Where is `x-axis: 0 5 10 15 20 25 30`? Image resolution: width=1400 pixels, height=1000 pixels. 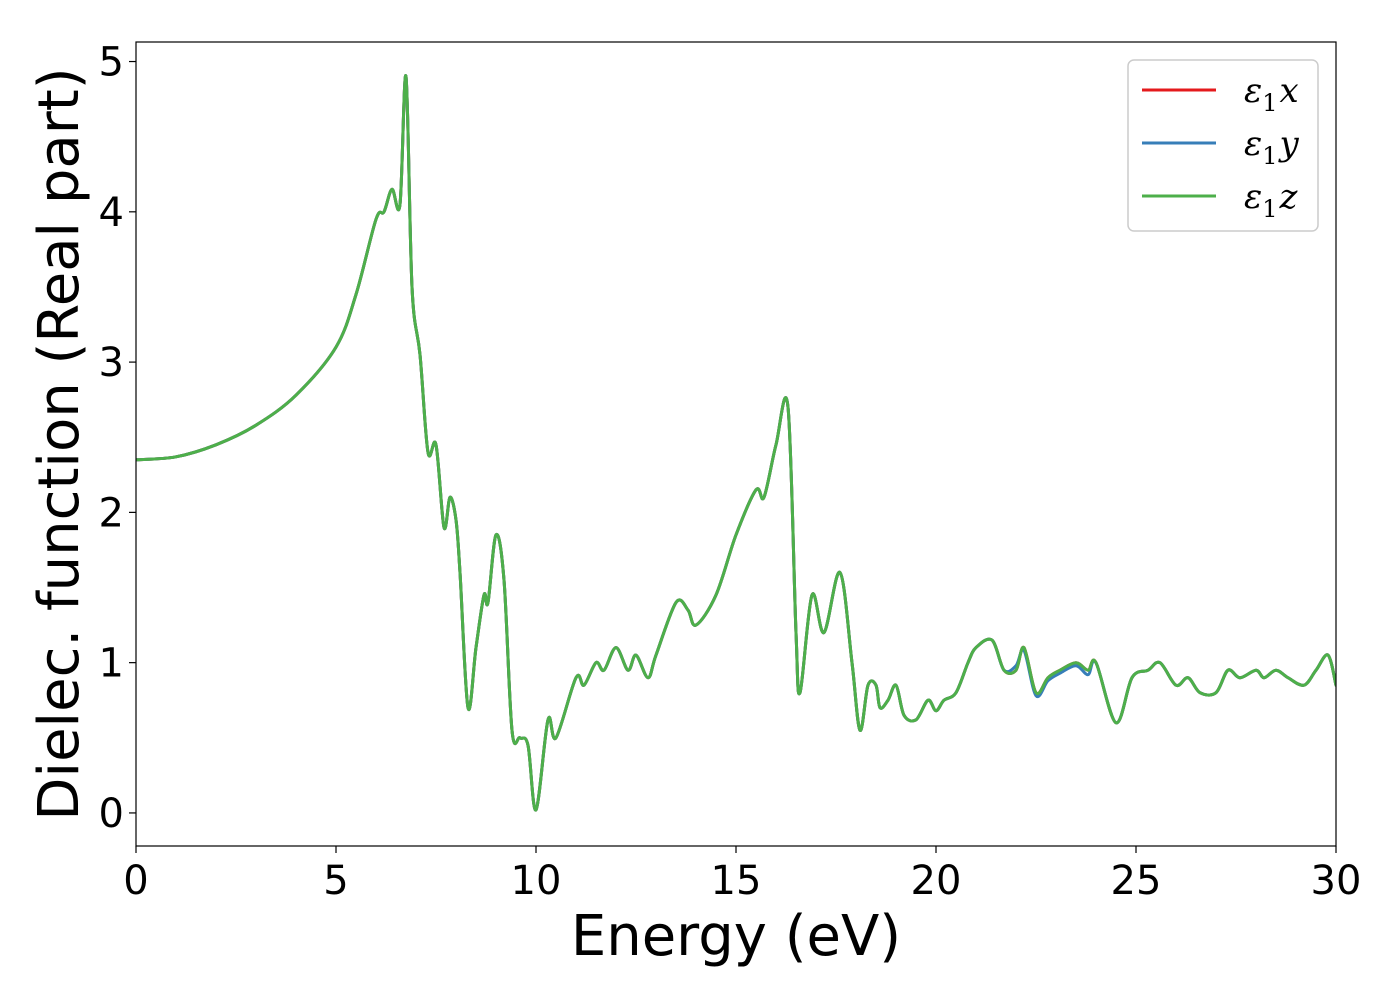 x-axis: 0 5 10 15 20 25 30 is located at coordinates (742, 875).